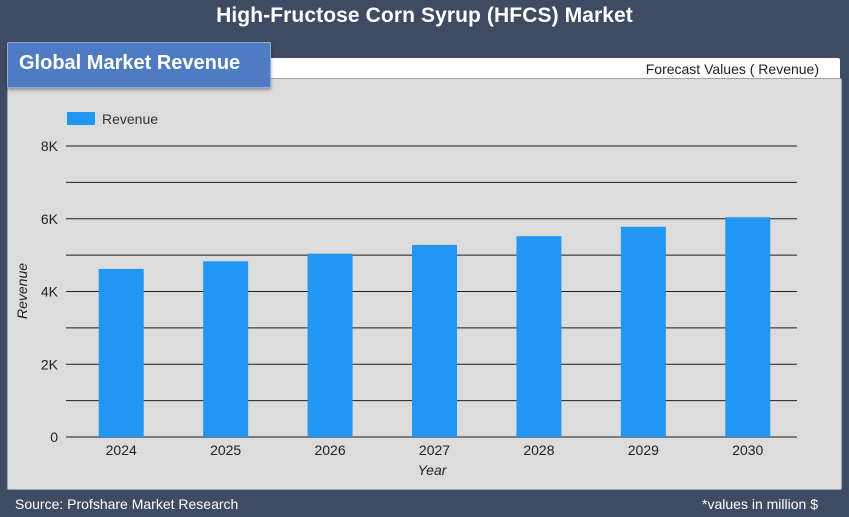 Image resolution: width=849 pixels, height=517 pixels. I want to click on y-tick-label: 6K, so click(50, 219).